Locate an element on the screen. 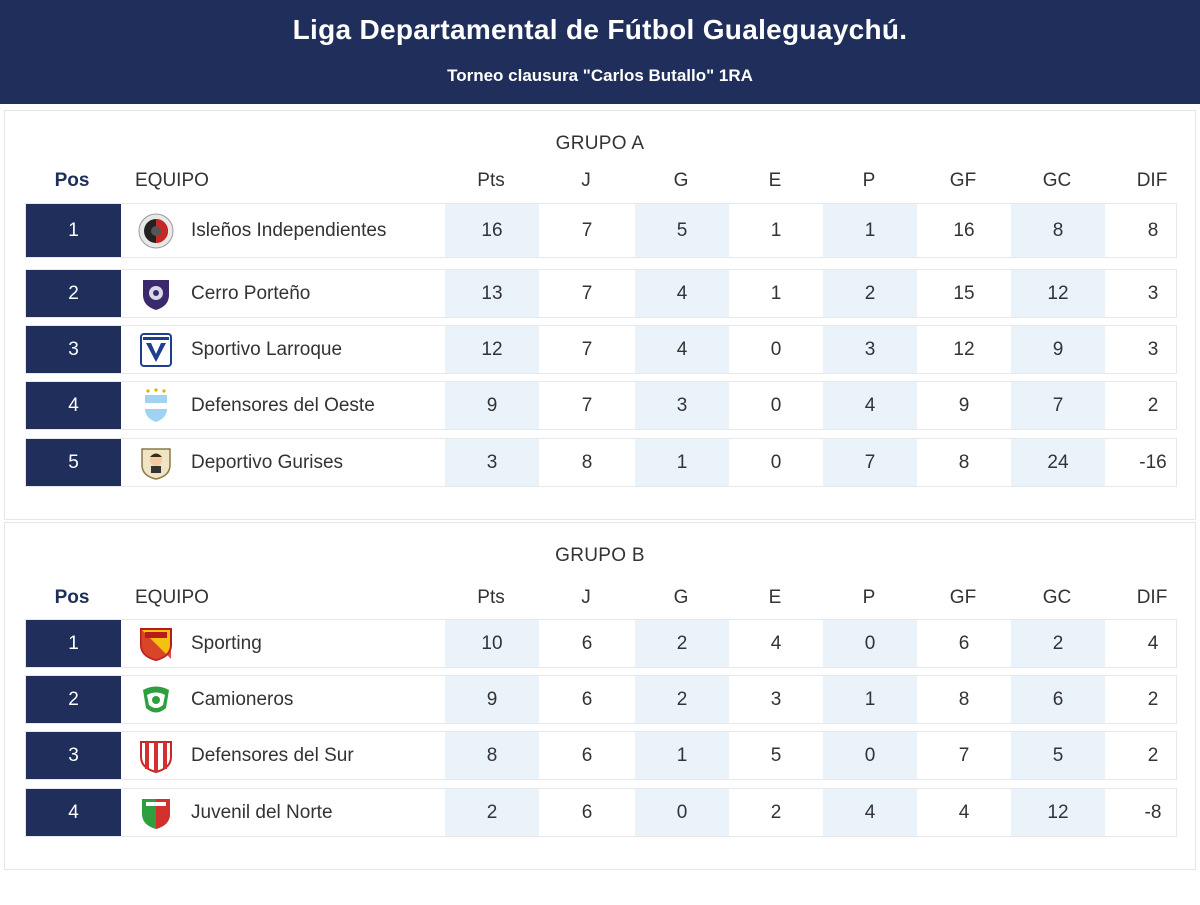 The image size is (1200, 905). defensores-oeste-crest-icon is located at coordinates (156, 406).